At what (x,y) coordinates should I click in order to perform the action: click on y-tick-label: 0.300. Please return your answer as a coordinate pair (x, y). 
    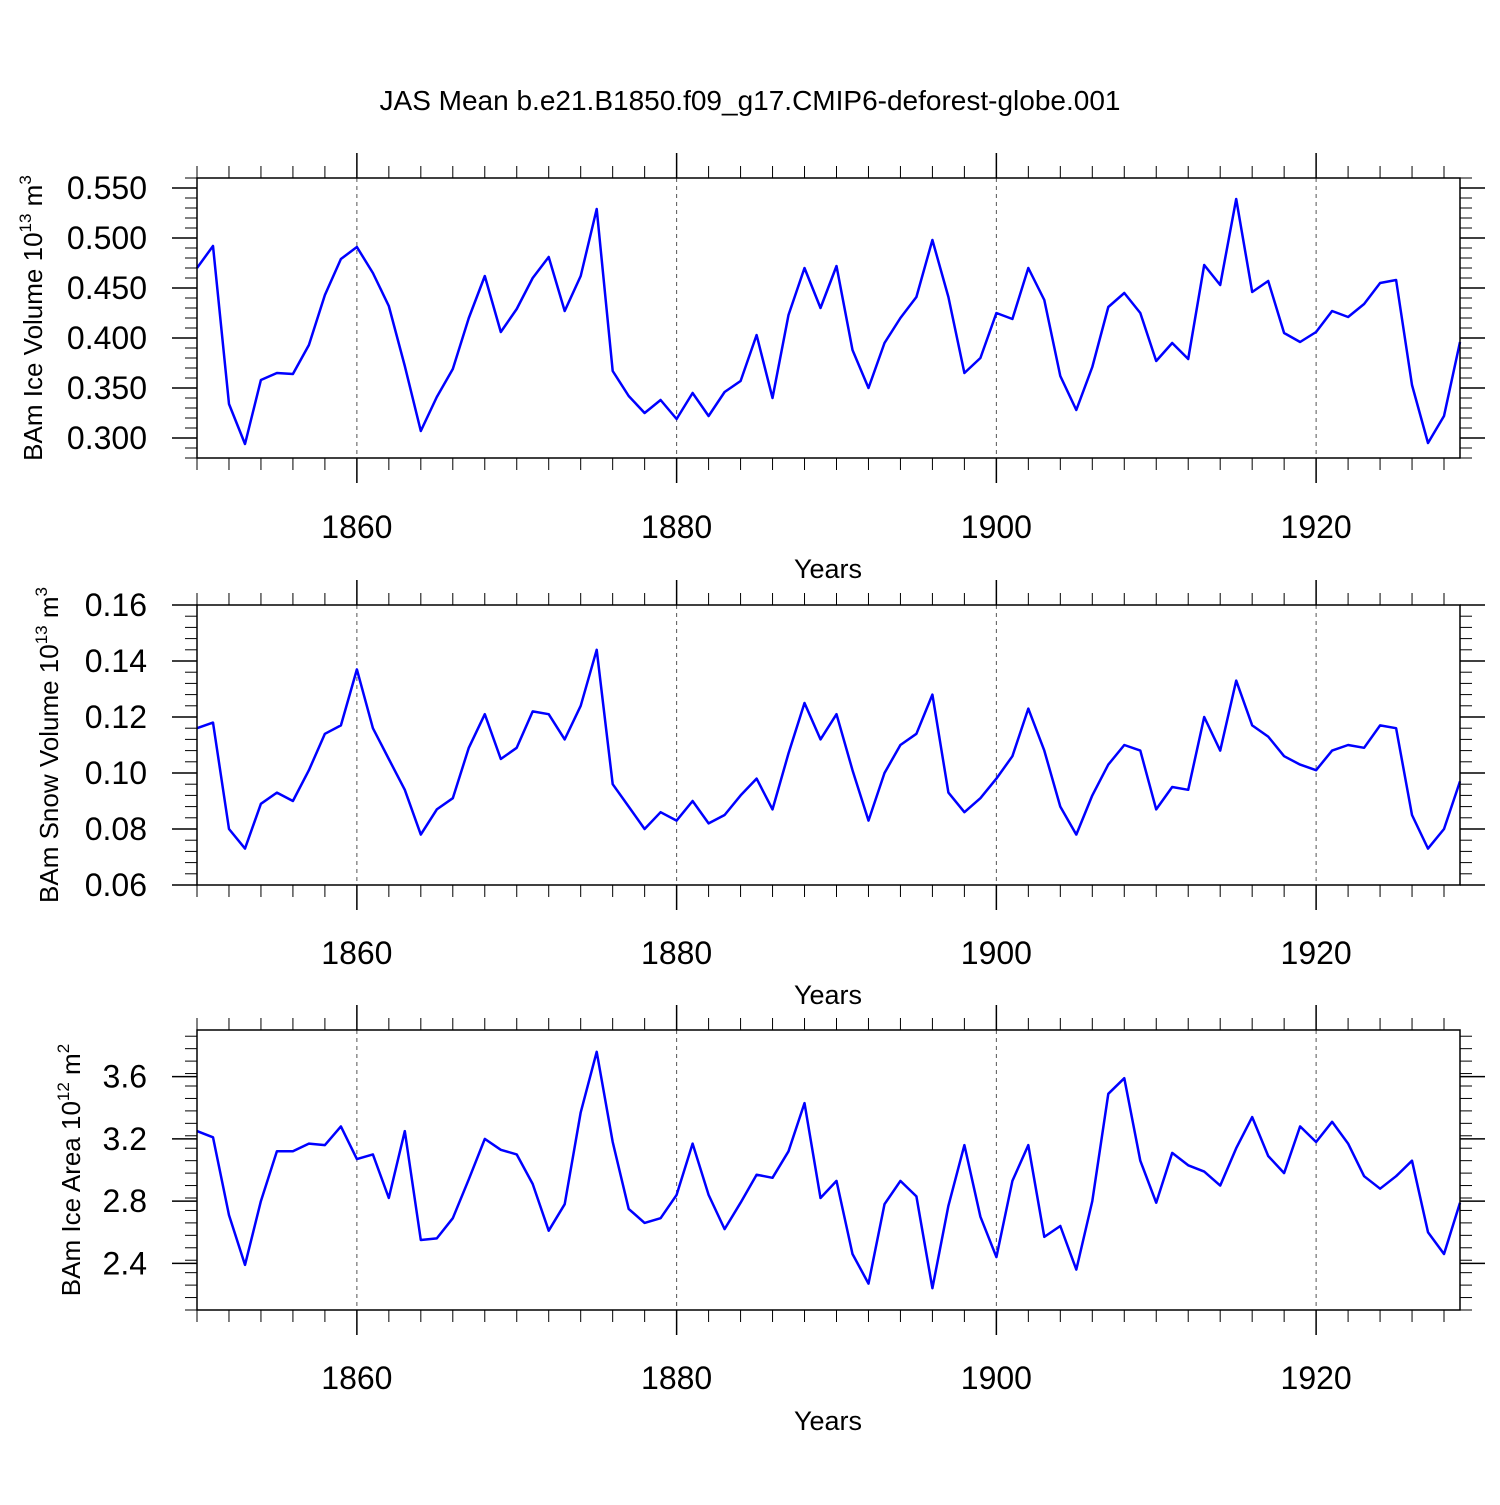
    Looking at the image, I should click on (107, 438).